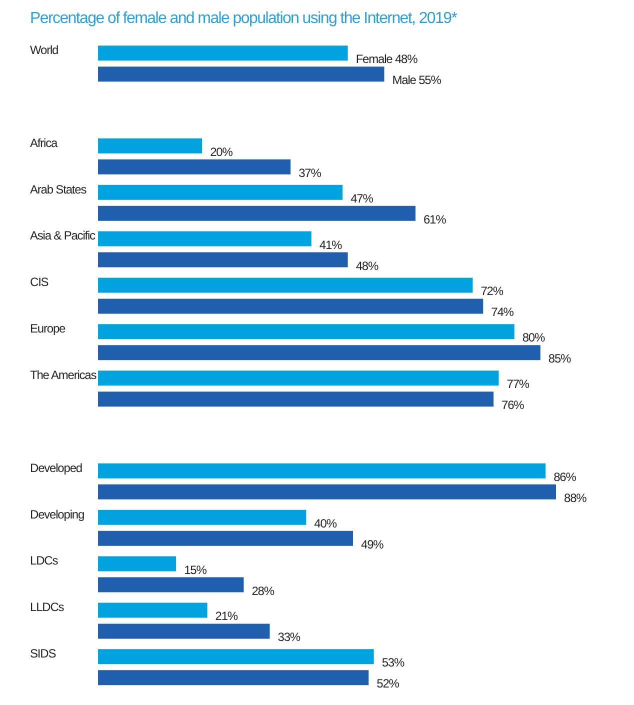  Describe the element at coordinates (243, 19) in the screenshot. I see `chart-title: Percentage of female and male population using the Internet, 2019*` at that location.